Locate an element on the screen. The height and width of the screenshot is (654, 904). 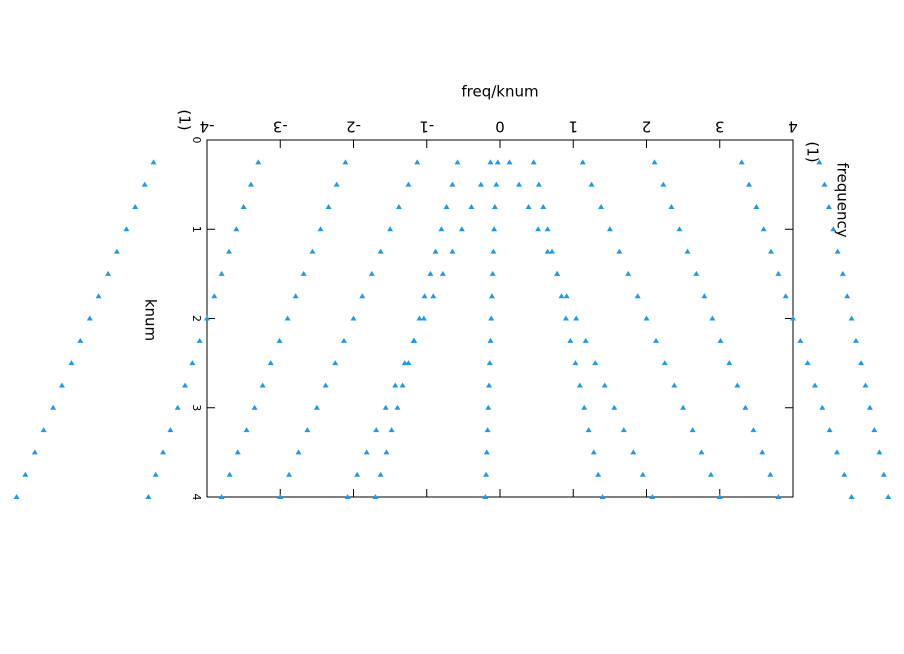
y-tick-label: 0 is located at coordinates (500, 127).